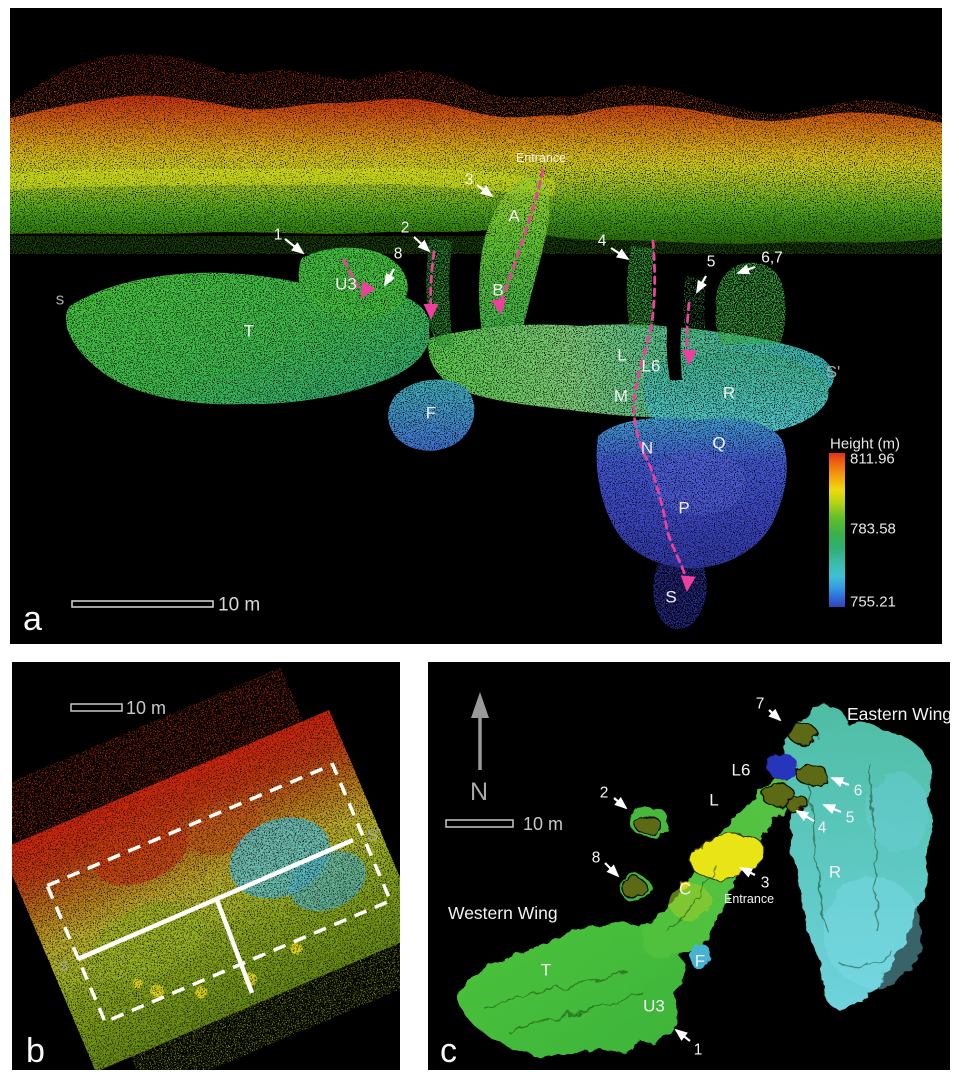 The height and width of the screenshot is (1078, 959). Describe the element at coordinates (660, 410) in the screenshot. I see `survey-path-main` at that location.